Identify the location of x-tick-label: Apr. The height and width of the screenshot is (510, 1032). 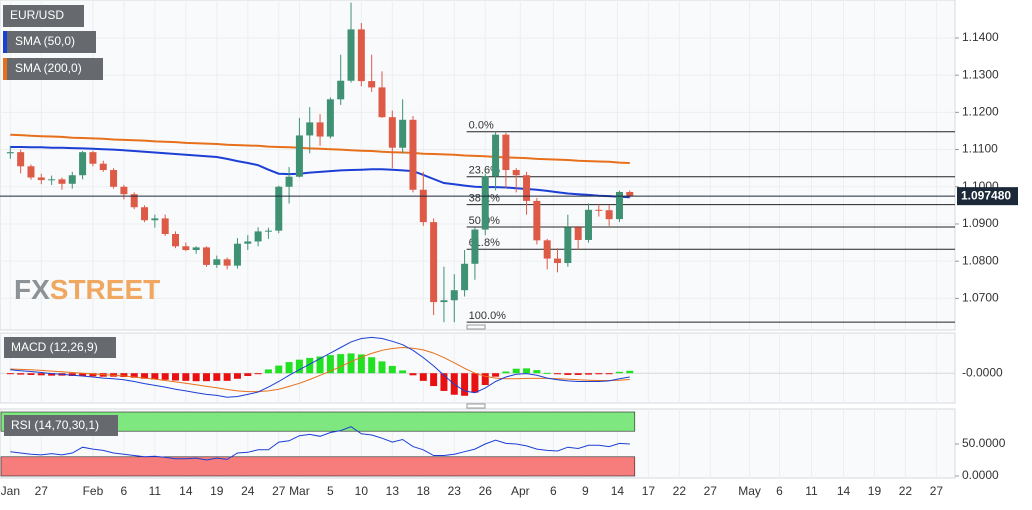
(520, 491).